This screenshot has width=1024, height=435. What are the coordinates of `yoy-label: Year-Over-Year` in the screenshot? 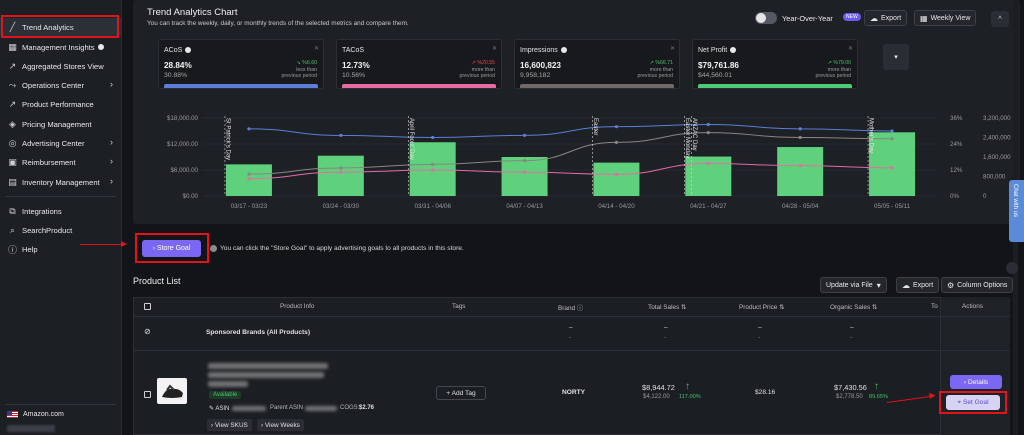 It's located at (807, 18).